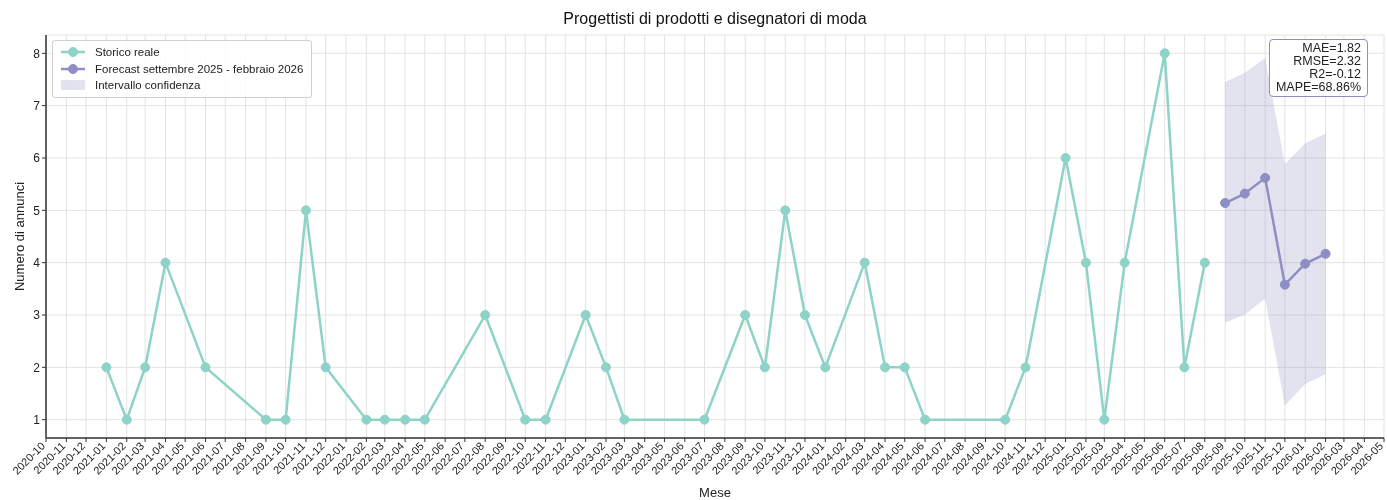 The height and width of the screenshot is (500, 1387). Describe the element at coordinates (1326, 61) in the screenshot. I see `annotation: RMSE=2.32` at that location.